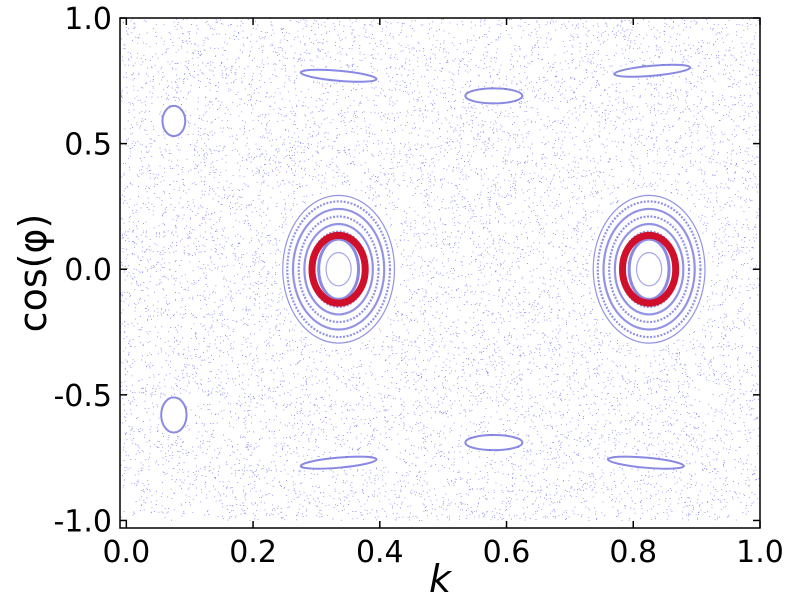  I want to click on highlighted-orbits, so click(494, 269).